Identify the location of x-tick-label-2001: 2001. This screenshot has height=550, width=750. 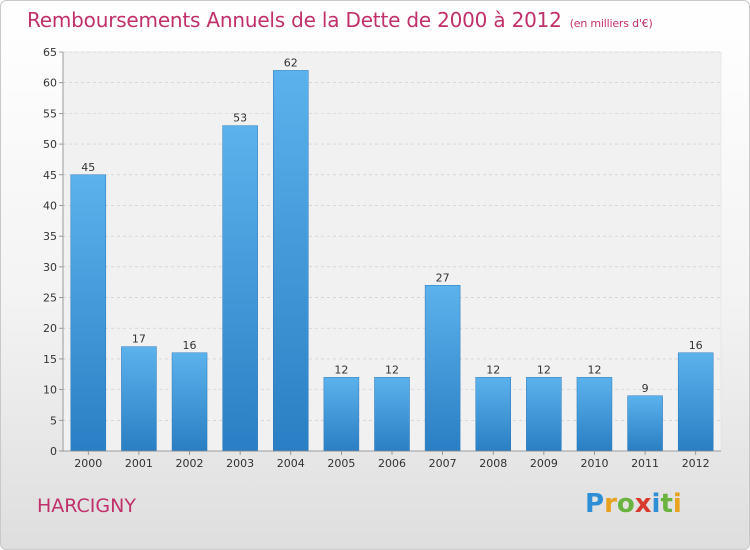
(139, 463).